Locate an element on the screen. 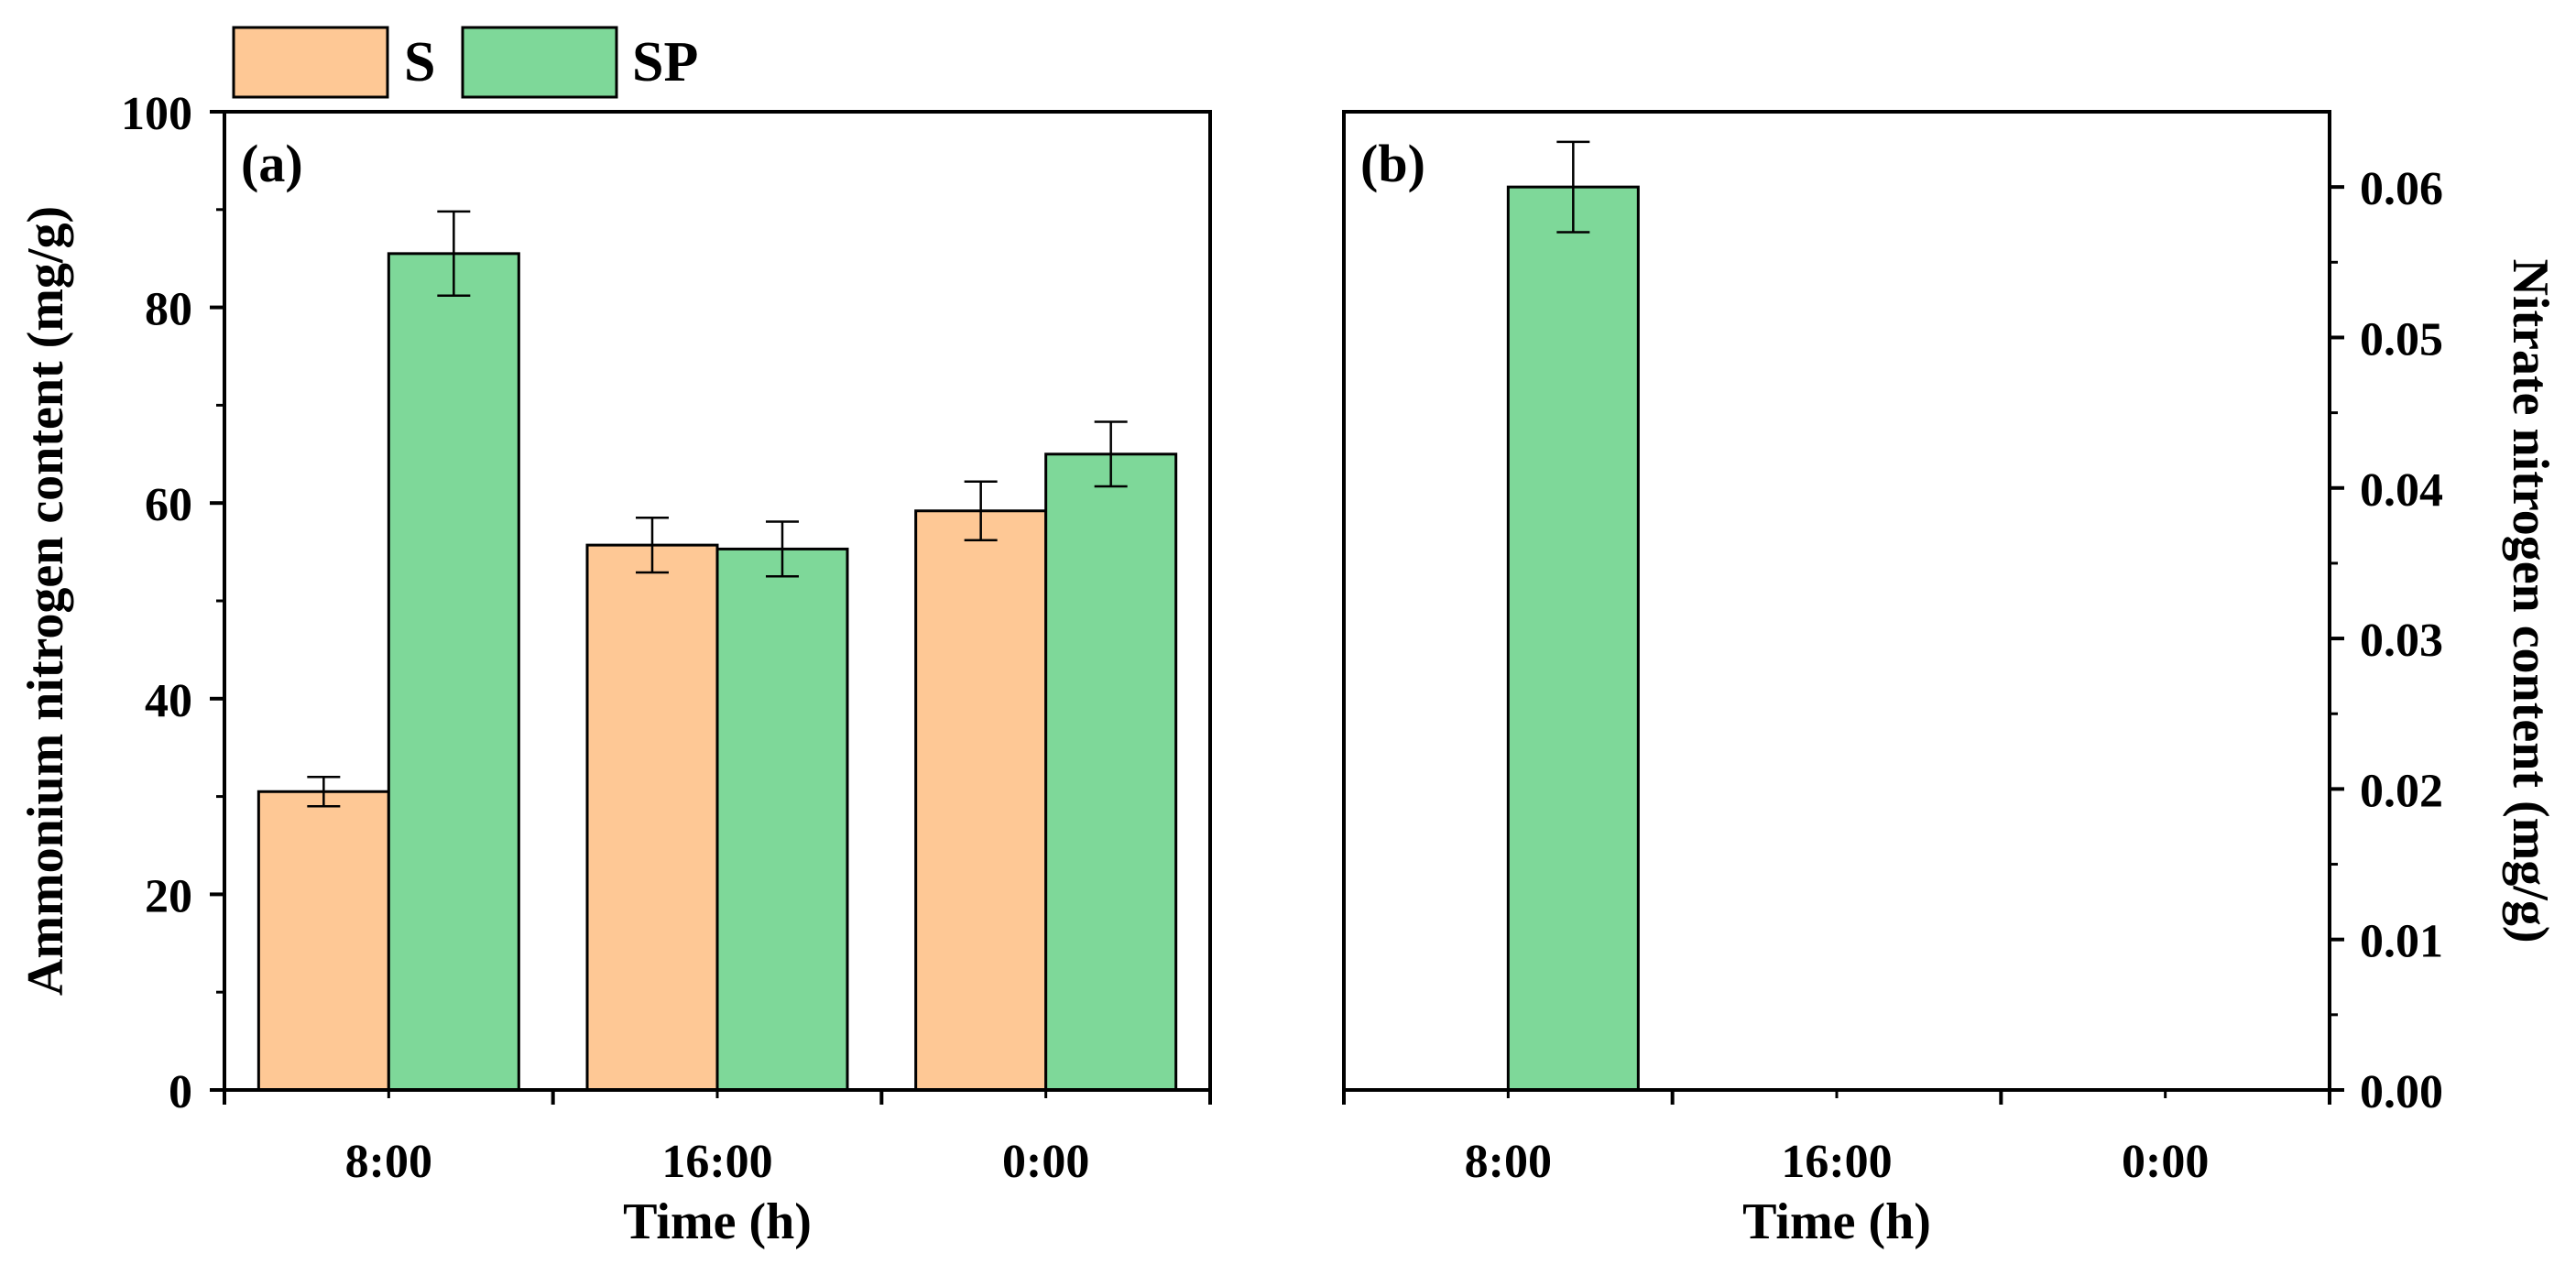 The height and width of the screenshot is (1264, 2576). legend-label-sp: SP is located at coordinates (665, 62).